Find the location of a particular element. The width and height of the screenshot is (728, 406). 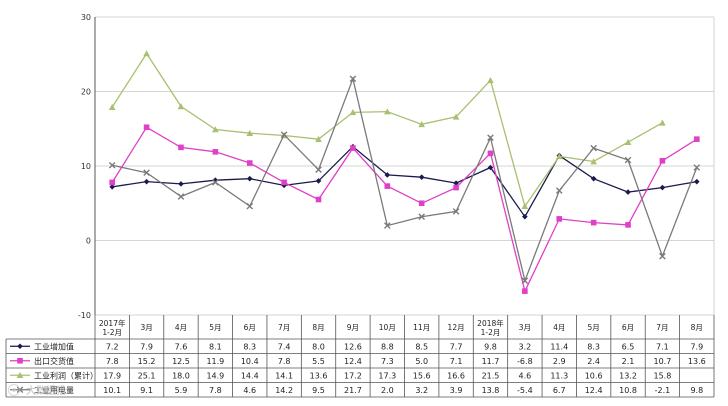

data-label: 7.7 is located at coordinates (456, 346).